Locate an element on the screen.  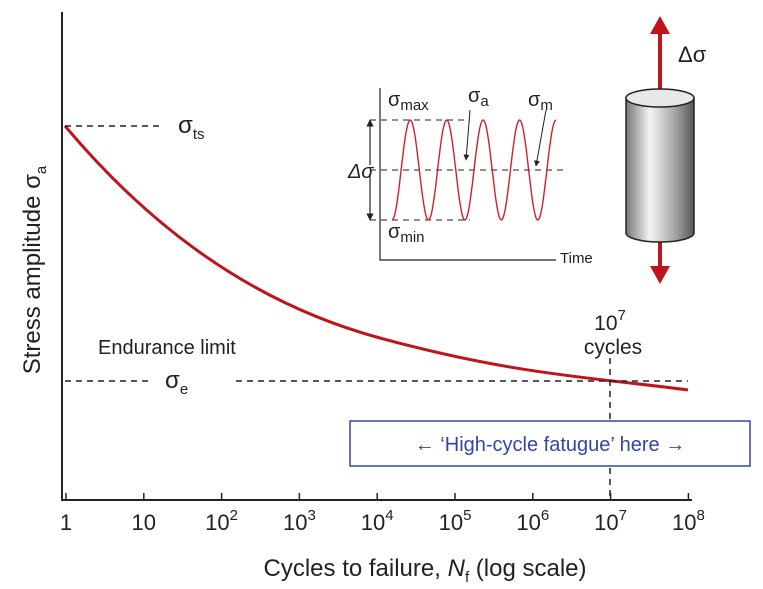
x-tick-label: 10⁵ is located at coordinates (455, 521).